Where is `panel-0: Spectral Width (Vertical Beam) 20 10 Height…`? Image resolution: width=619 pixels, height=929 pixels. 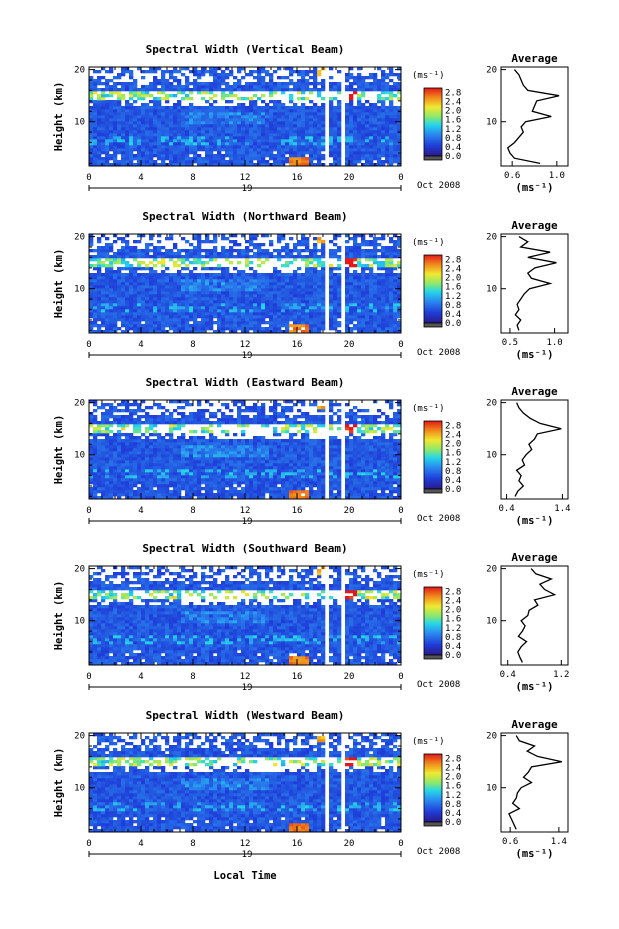 panel-0: Spectral Width (Vertical Beam) 20 10 Height… is located at coordinates (311, 118).